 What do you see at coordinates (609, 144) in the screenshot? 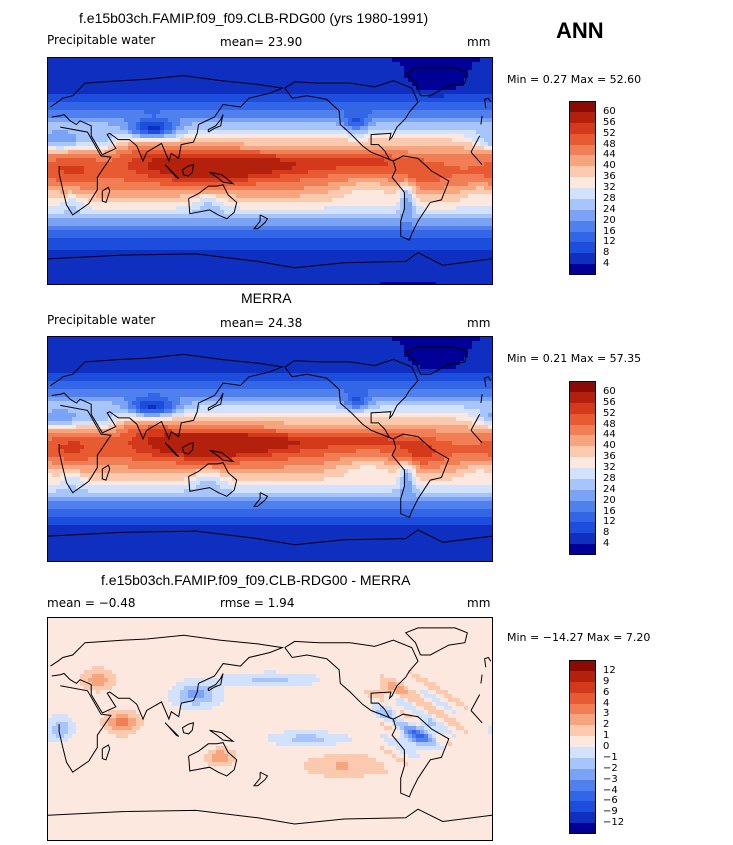
I see `panel1-colorbar-tick-label: 48` at bounding box center [609, 144].